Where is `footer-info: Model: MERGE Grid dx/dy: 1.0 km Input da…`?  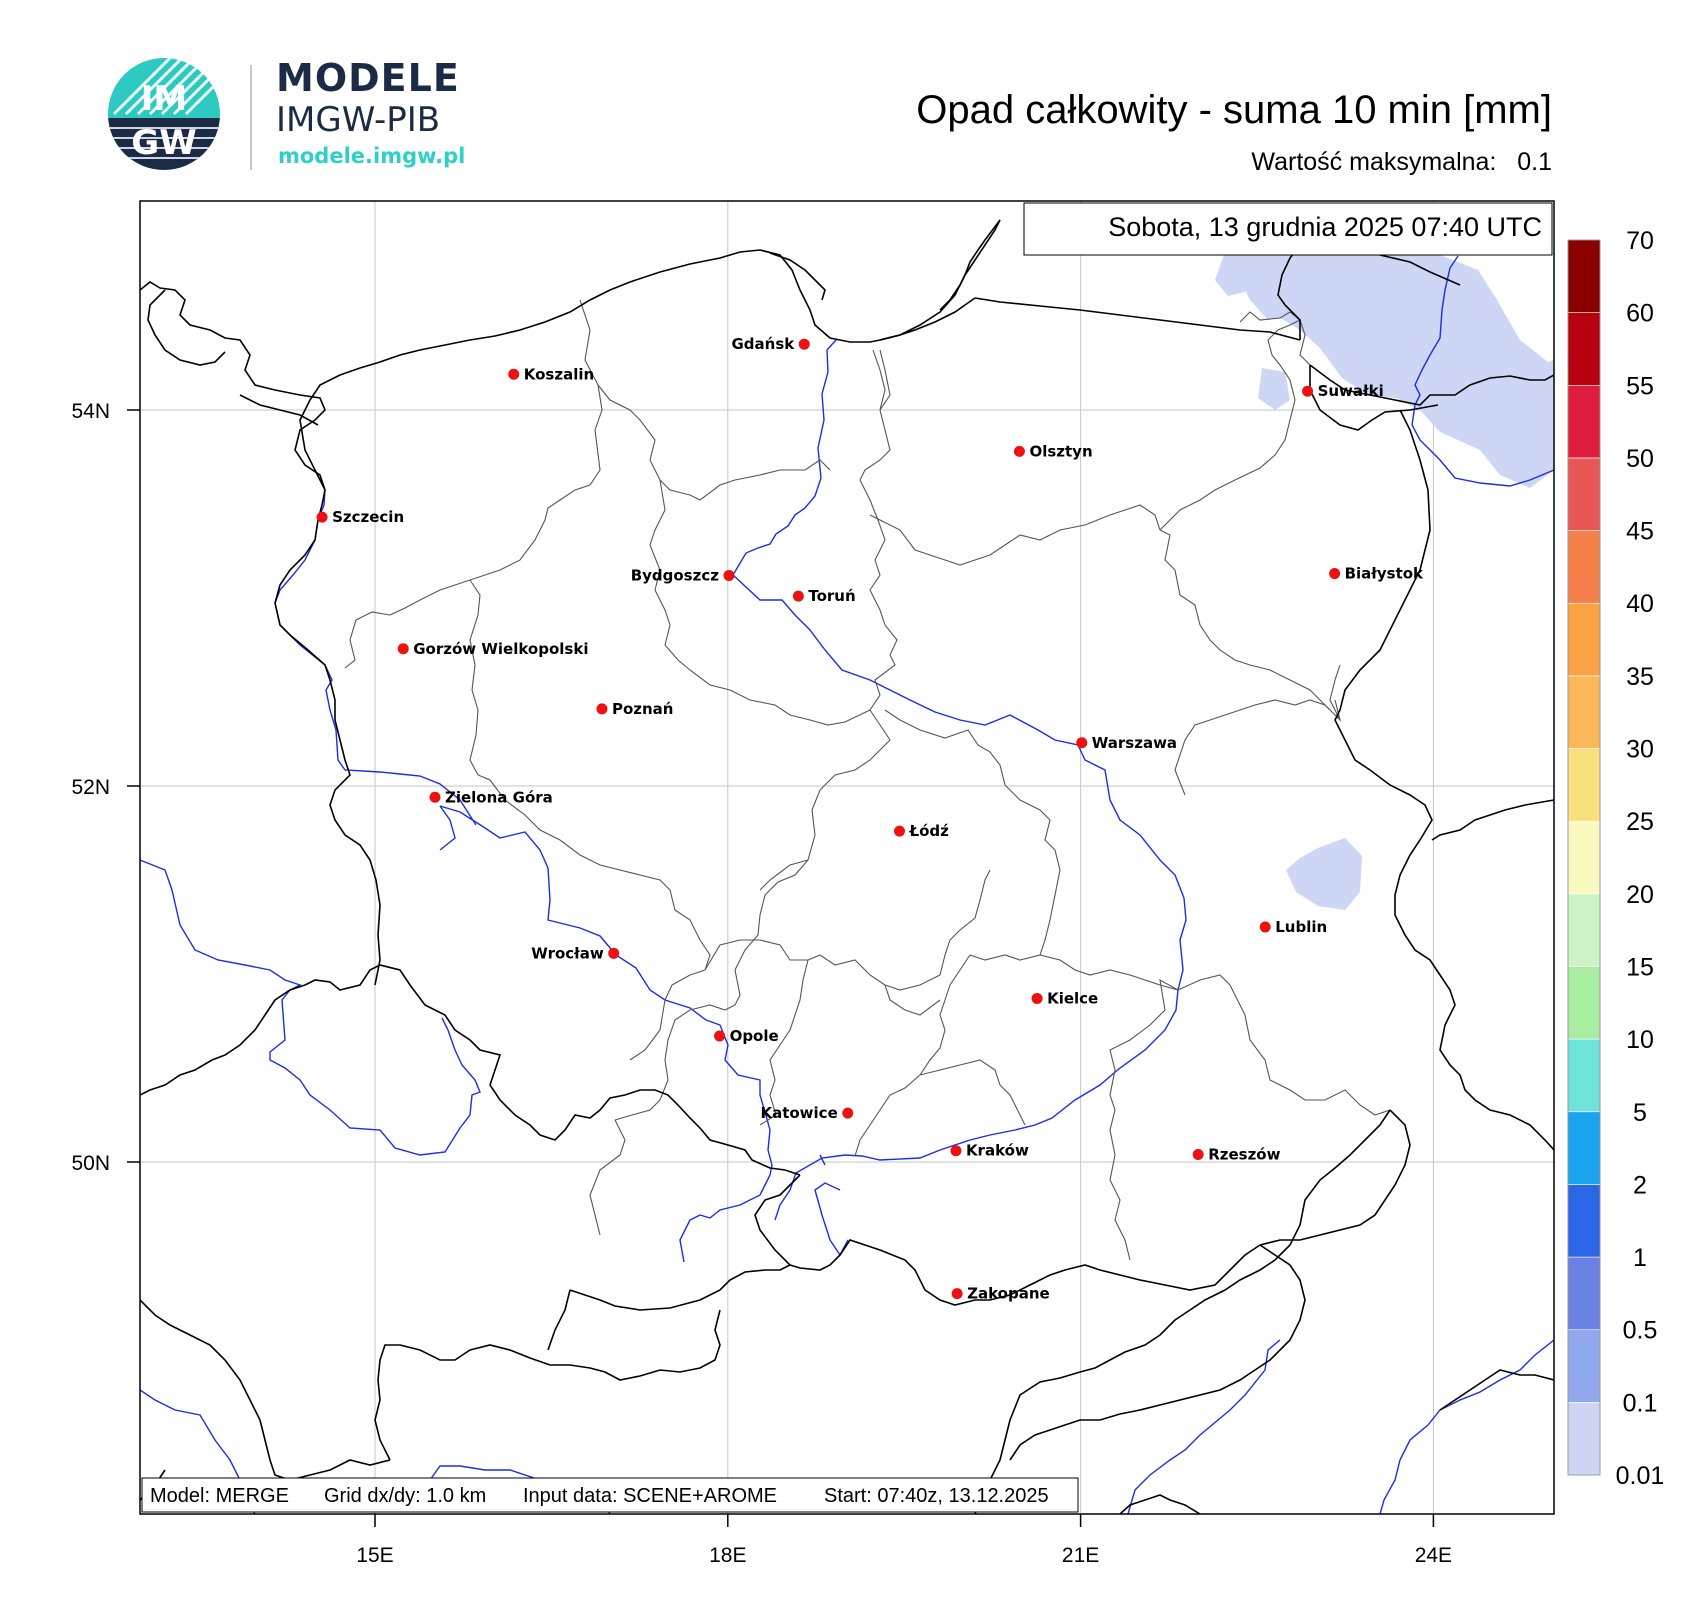 footer-info: Model: MERGE Grid dx/dy: 1.0 km Input da… is located at coordinates (599, 1496).